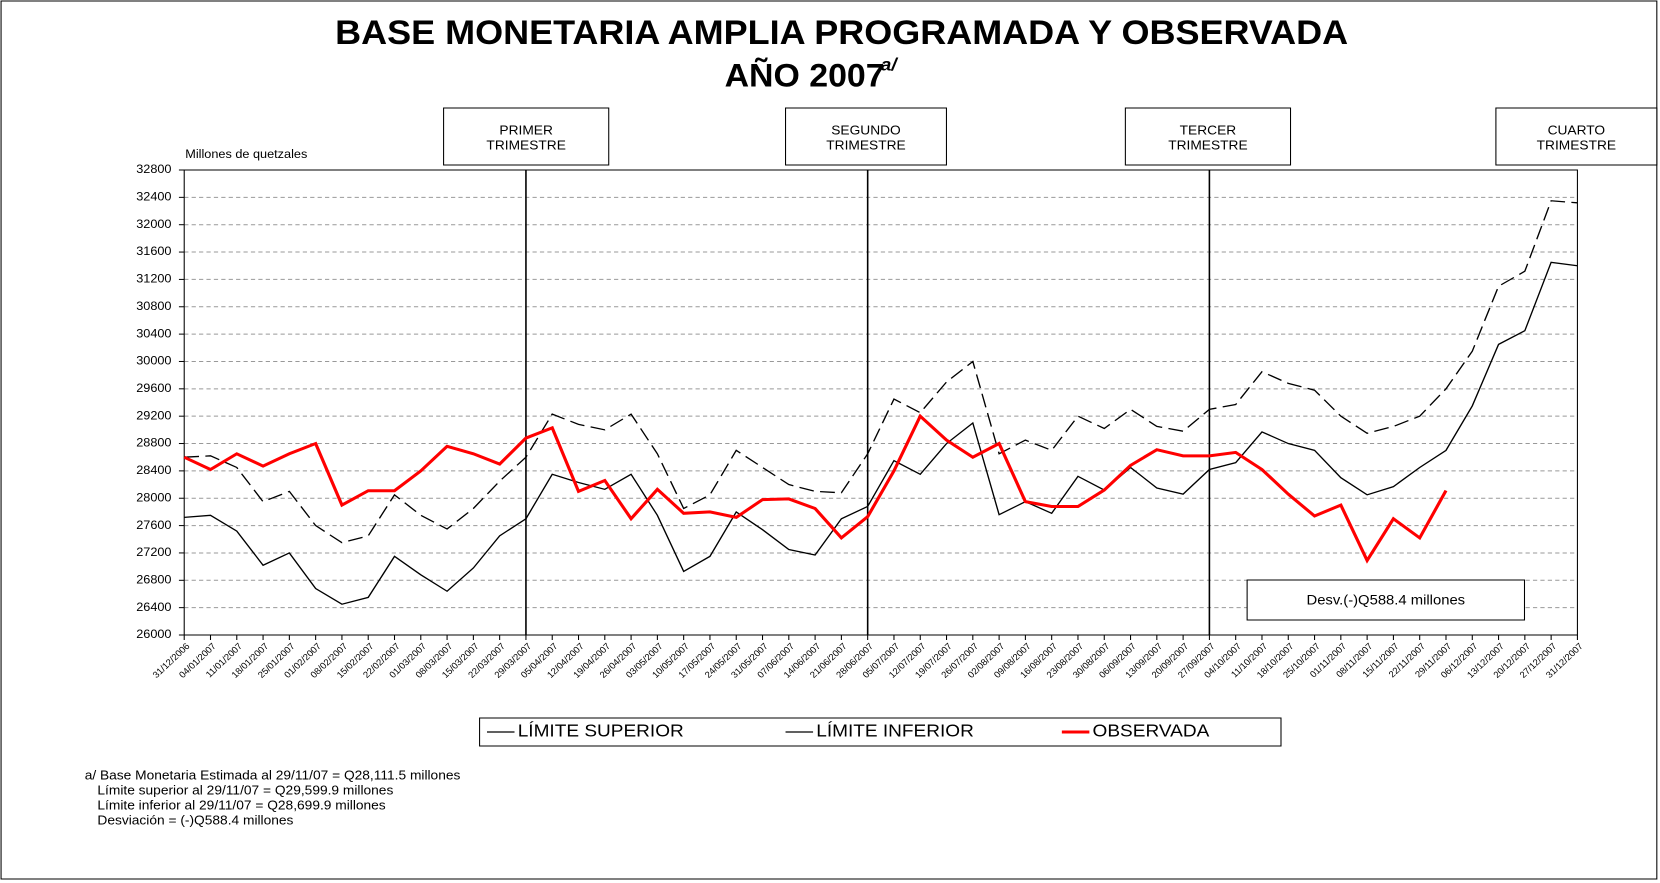  I want to click on subtitle-note: a/, so click(890, 64).